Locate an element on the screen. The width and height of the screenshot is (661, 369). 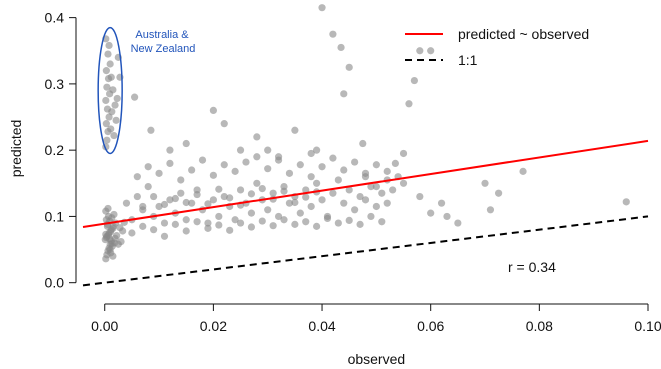
australia-nz-ellipse is located at coordinates (110, 90).